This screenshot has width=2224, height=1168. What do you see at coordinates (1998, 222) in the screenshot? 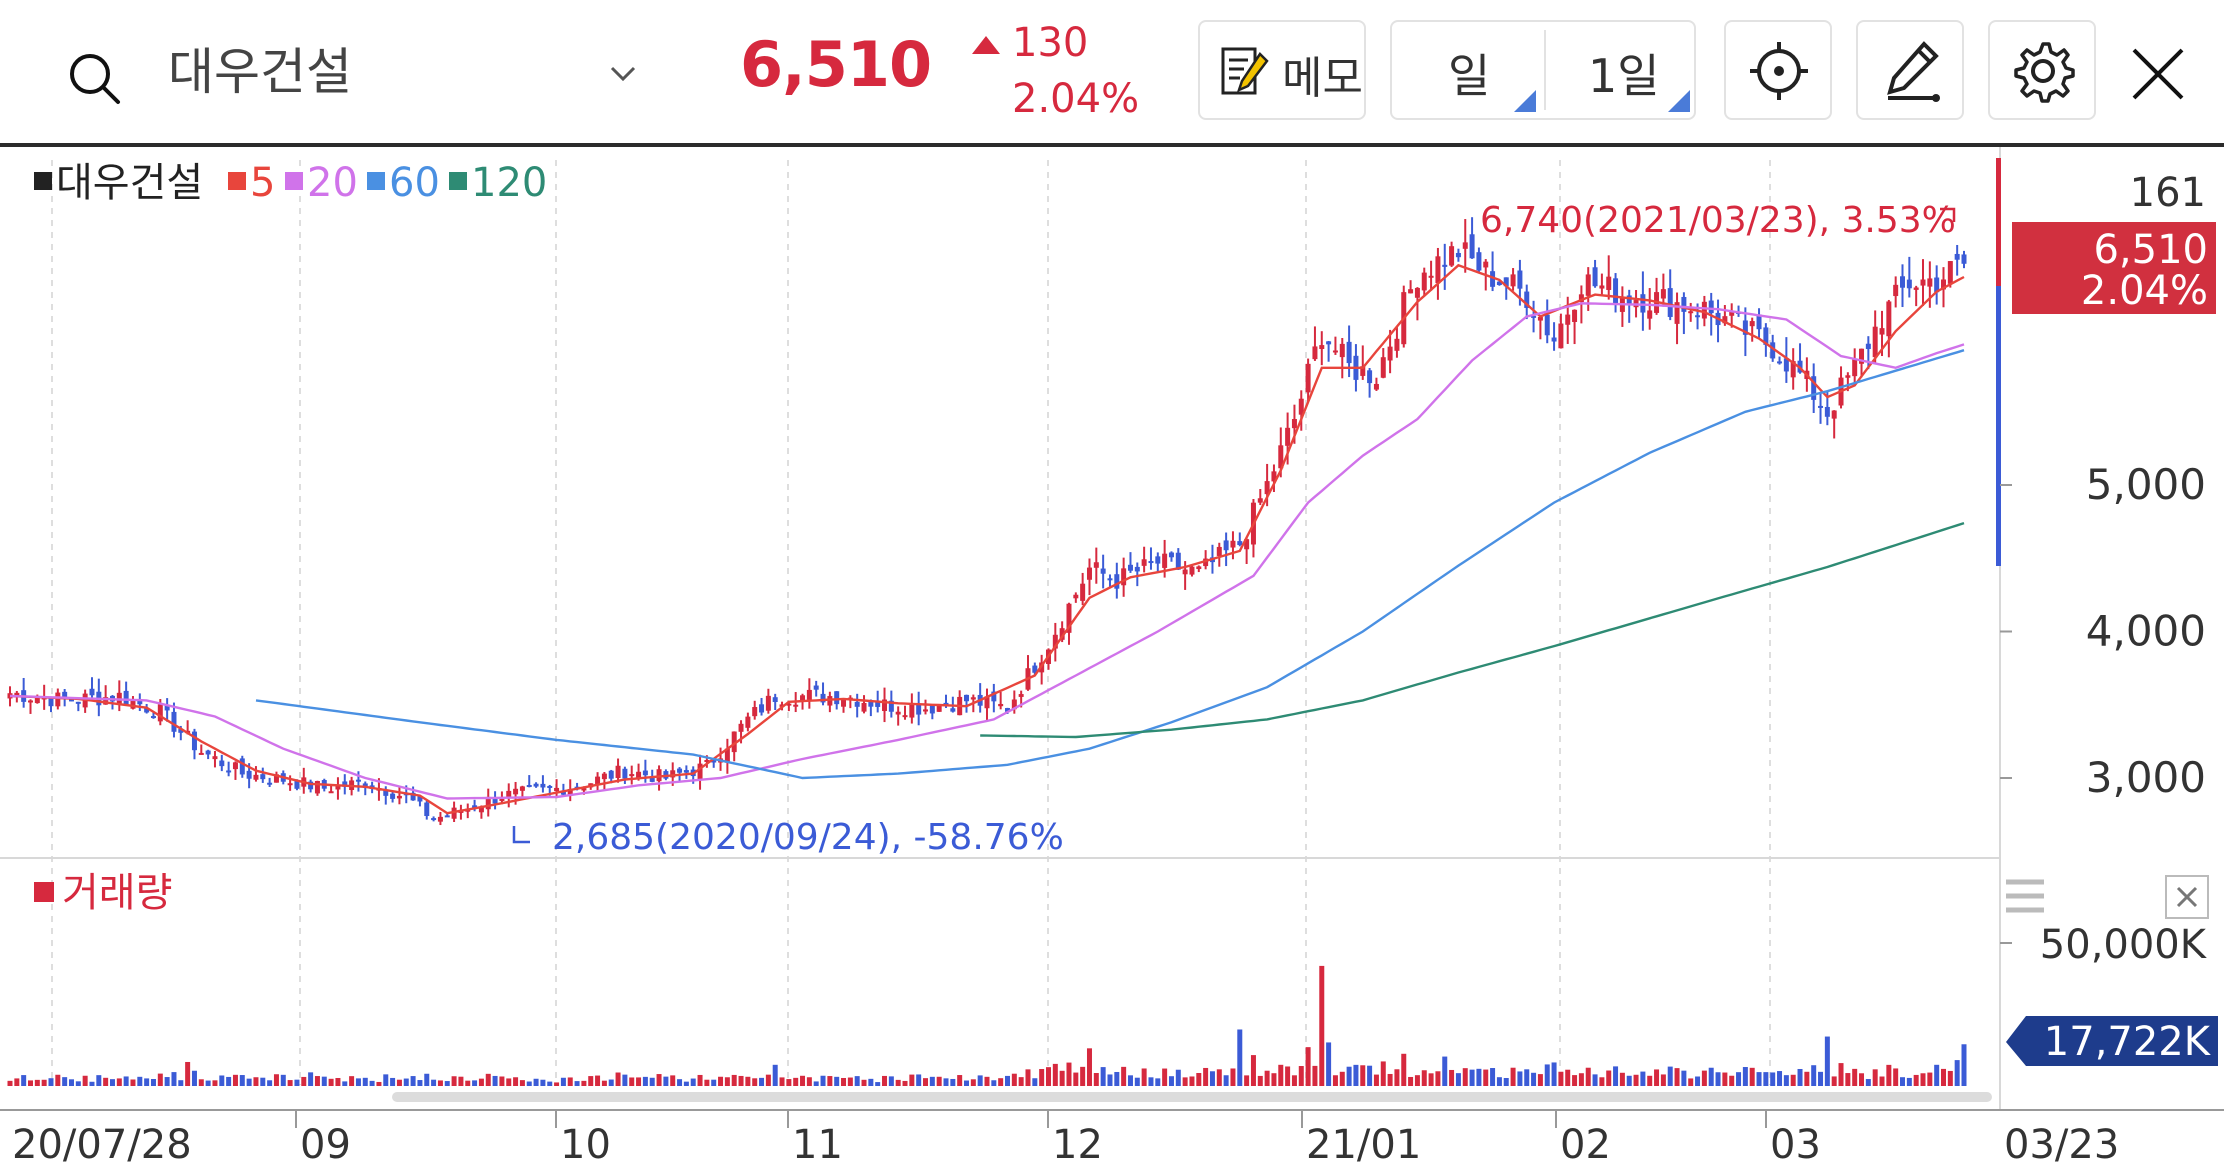
I see `right-axis-red-bar` at bounding box center [1998, 222].